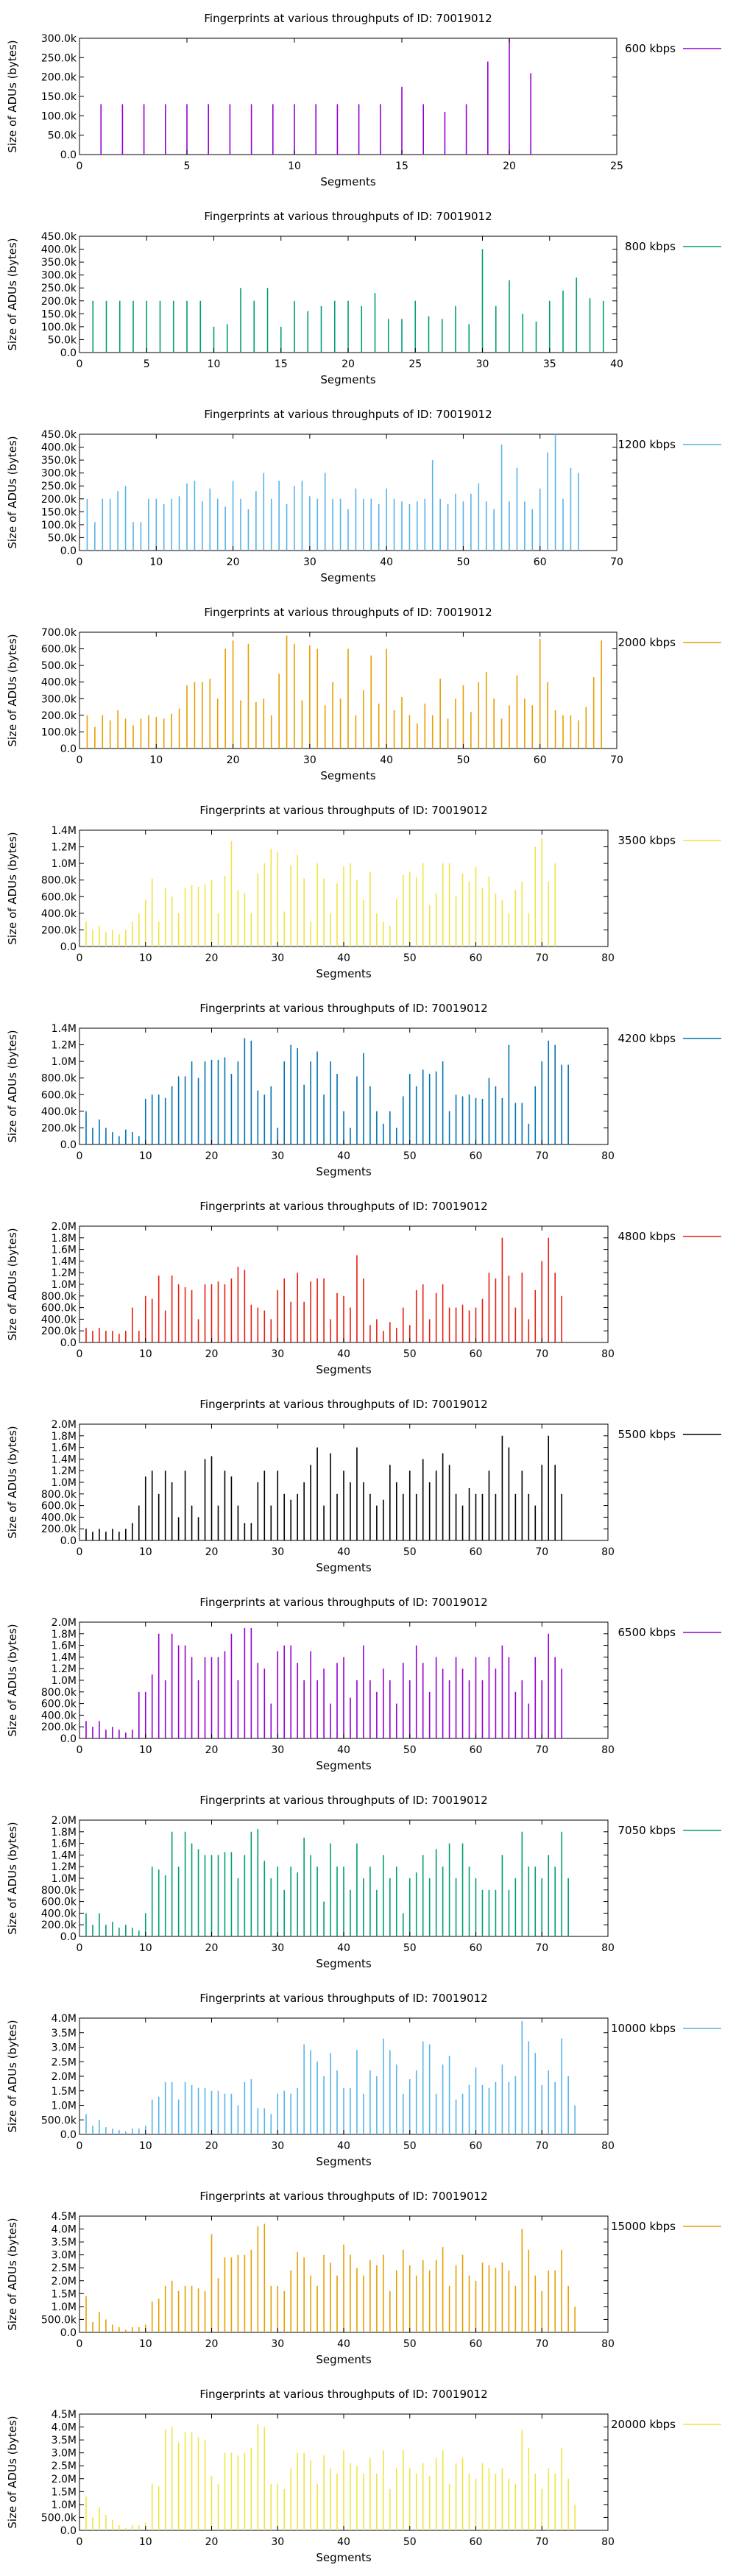 The image size is (736, 2576). Describe the element at coordinates (59, 486) in the screenshot. I see `y-tick-label: 250.0k` at that location.